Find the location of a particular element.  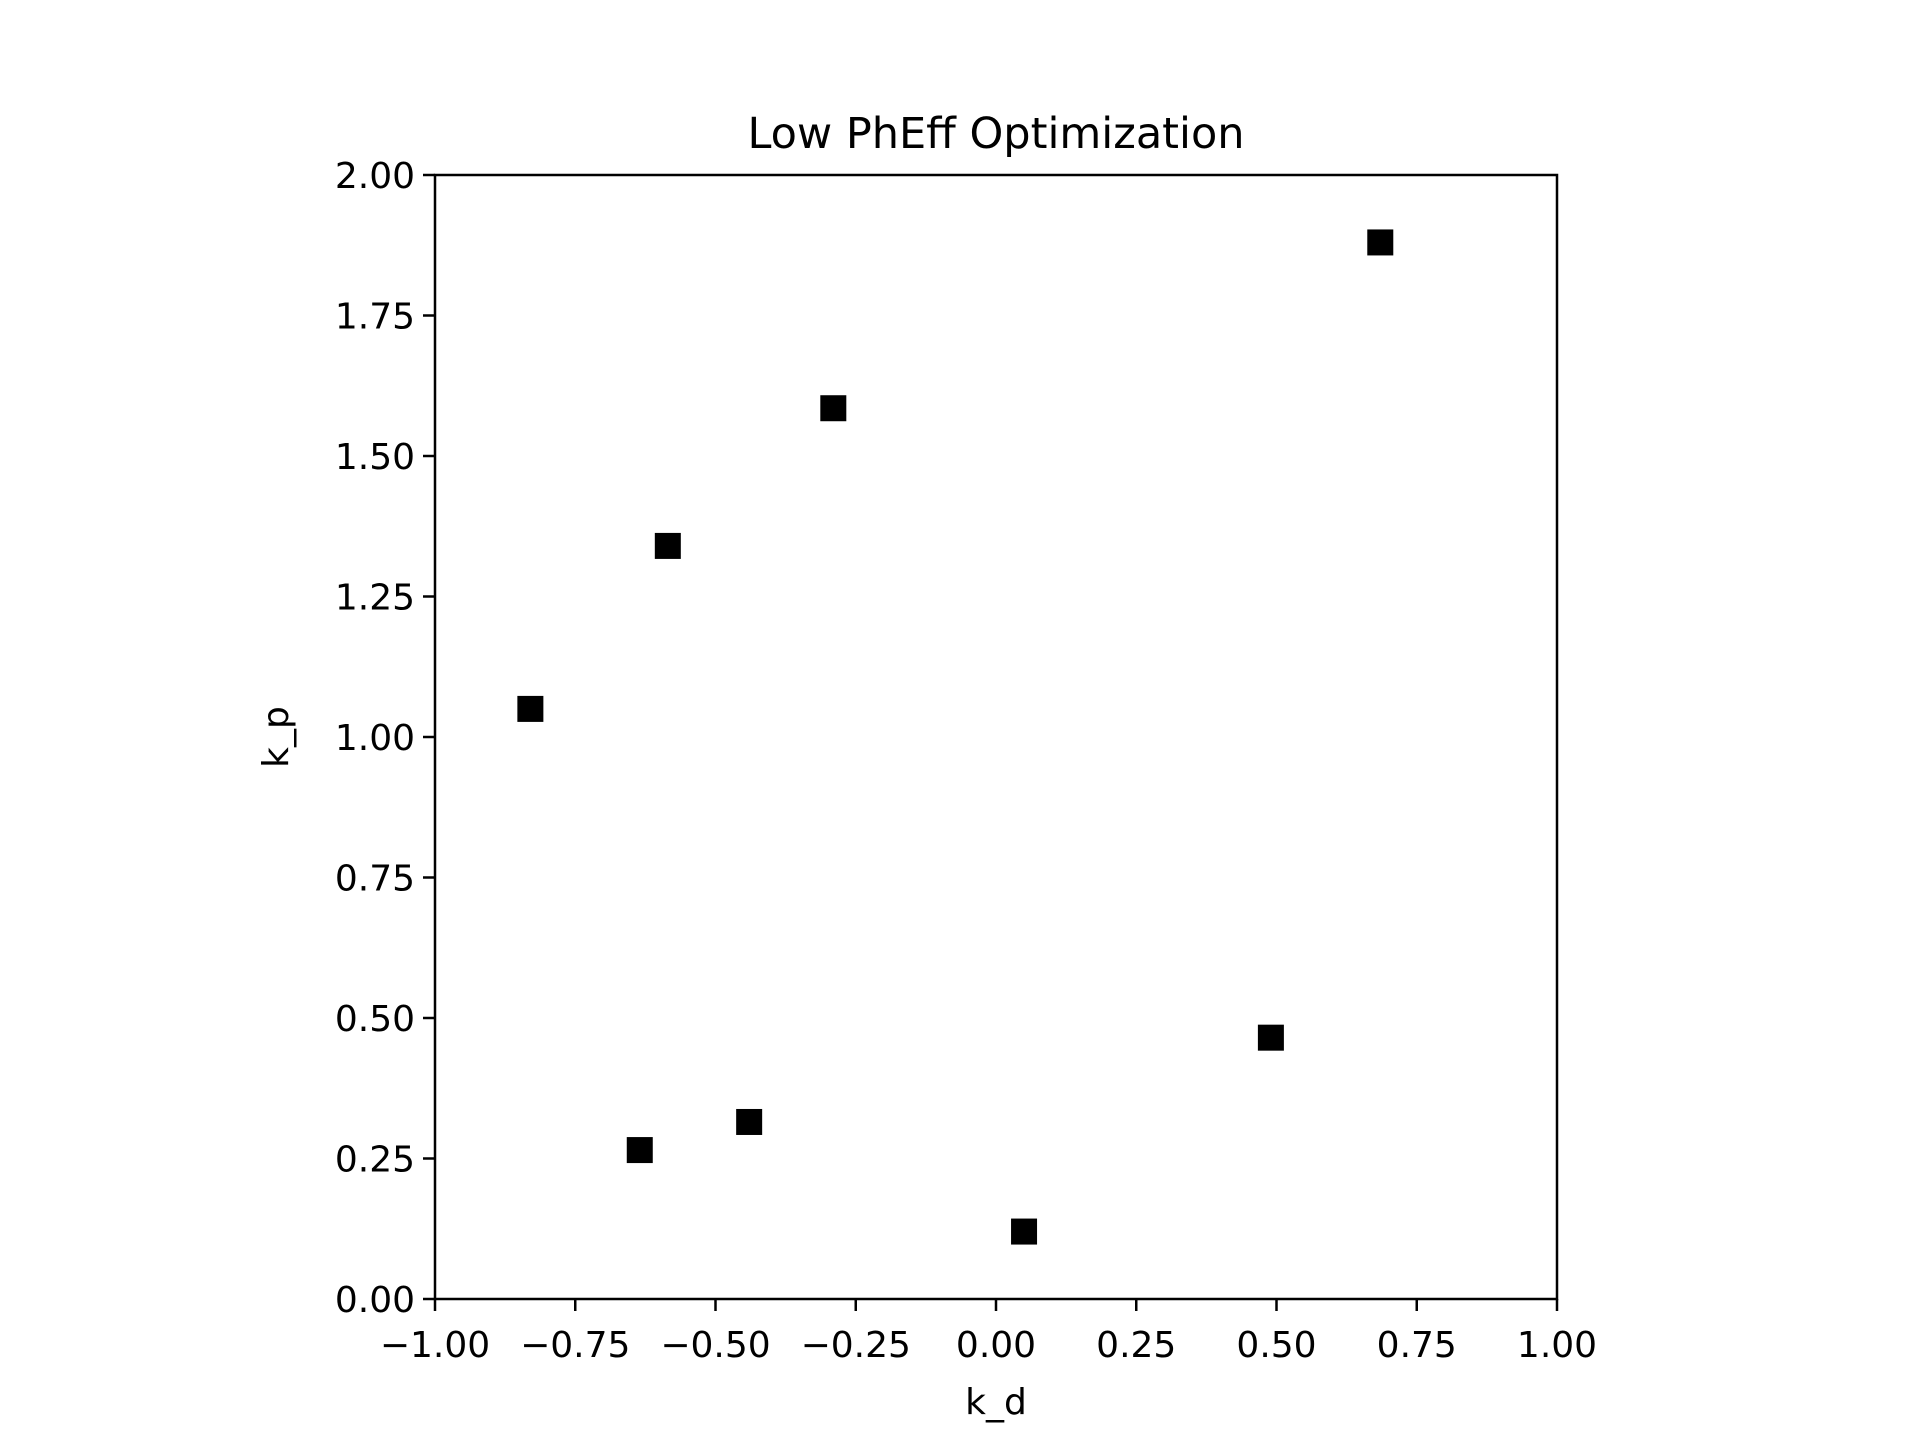

y-tick-label: 1.50 is located at coordinates (375, 457).